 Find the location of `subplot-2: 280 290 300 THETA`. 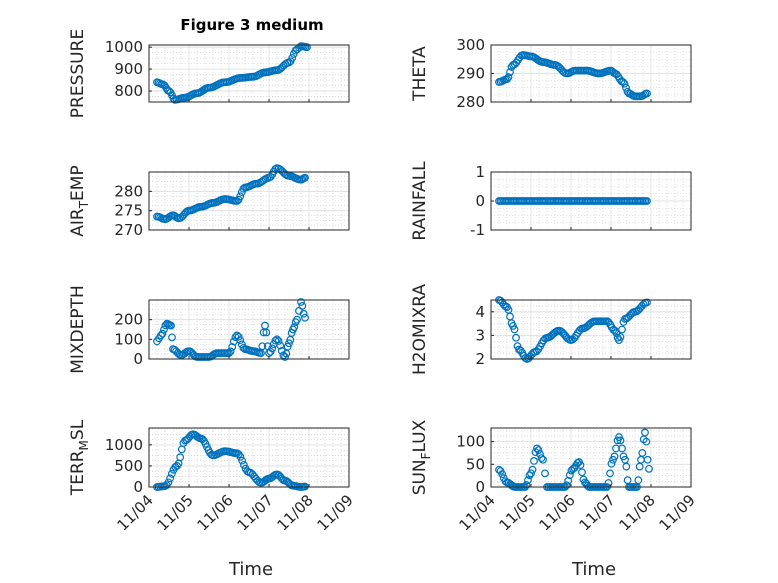

subplot-2: 280 290 300 THETA is located at coordinates (551, 73).